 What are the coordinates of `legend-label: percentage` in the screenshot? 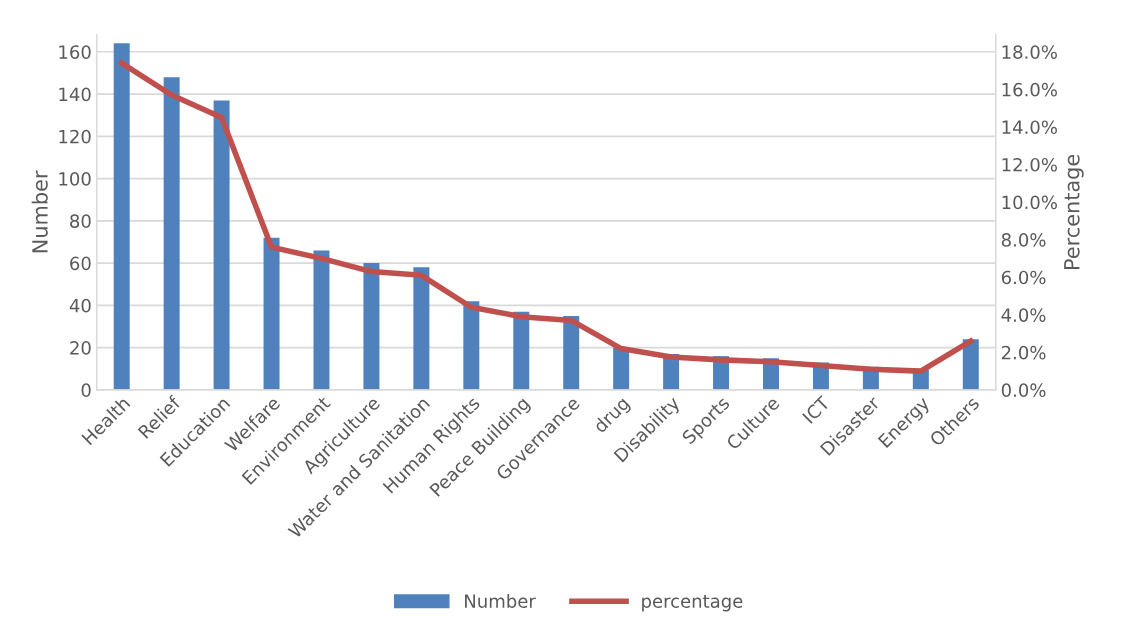 It's located at (692, 603).